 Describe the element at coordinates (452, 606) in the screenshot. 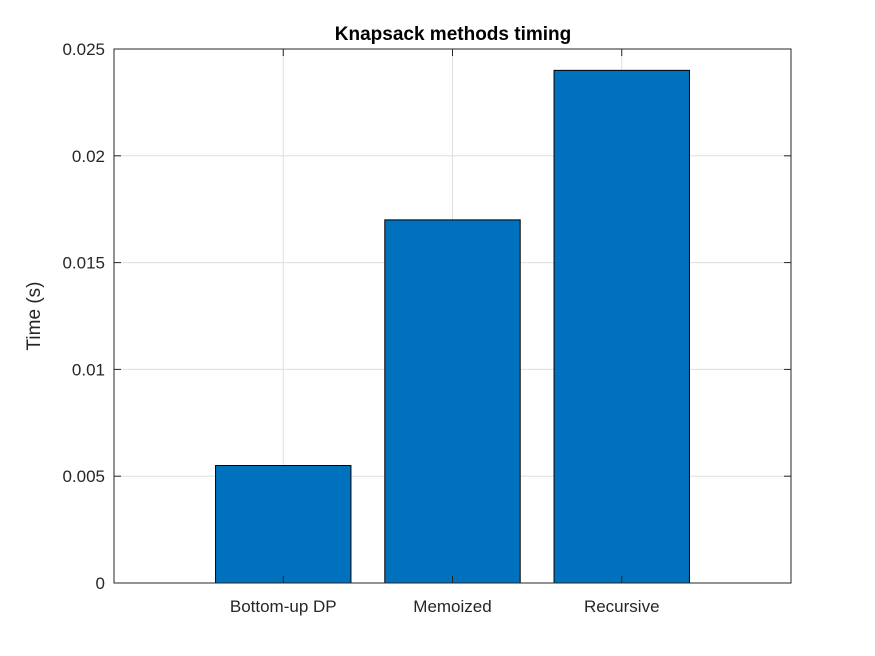

I see `x-tick-label: Memoized` at that location.